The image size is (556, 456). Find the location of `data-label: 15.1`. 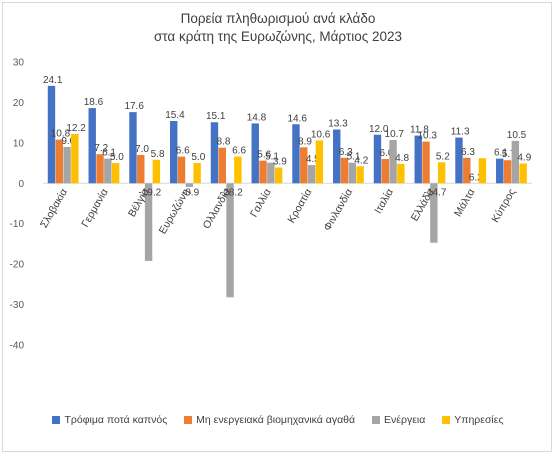

data-label: 15.1 is located at coordinates (216, 116).